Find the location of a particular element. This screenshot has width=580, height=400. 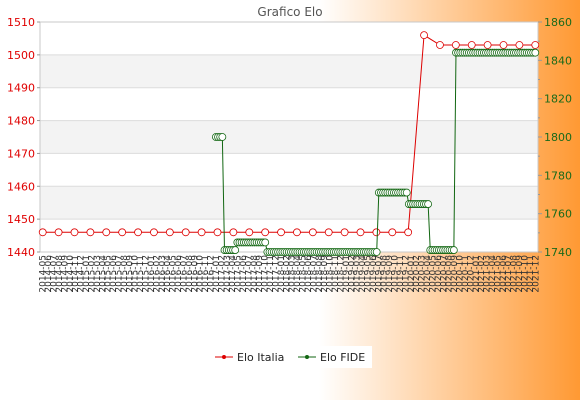

legend-box is located at coordinates (292, 357).